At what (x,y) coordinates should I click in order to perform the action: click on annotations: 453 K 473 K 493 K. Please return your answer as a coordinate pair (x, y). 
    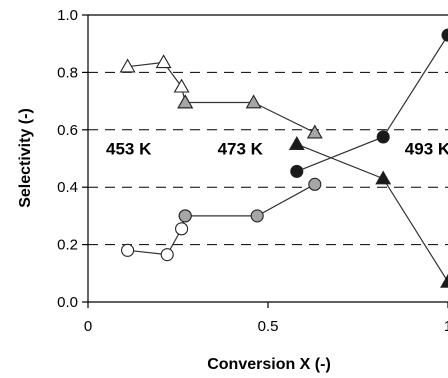
    Looking at the image, I should click on (277, 148).